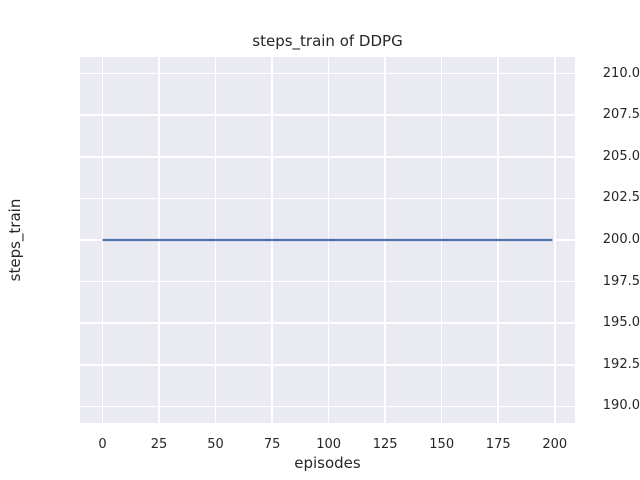  I want to click on y-axis-label: steps_train, so click(15, 240).